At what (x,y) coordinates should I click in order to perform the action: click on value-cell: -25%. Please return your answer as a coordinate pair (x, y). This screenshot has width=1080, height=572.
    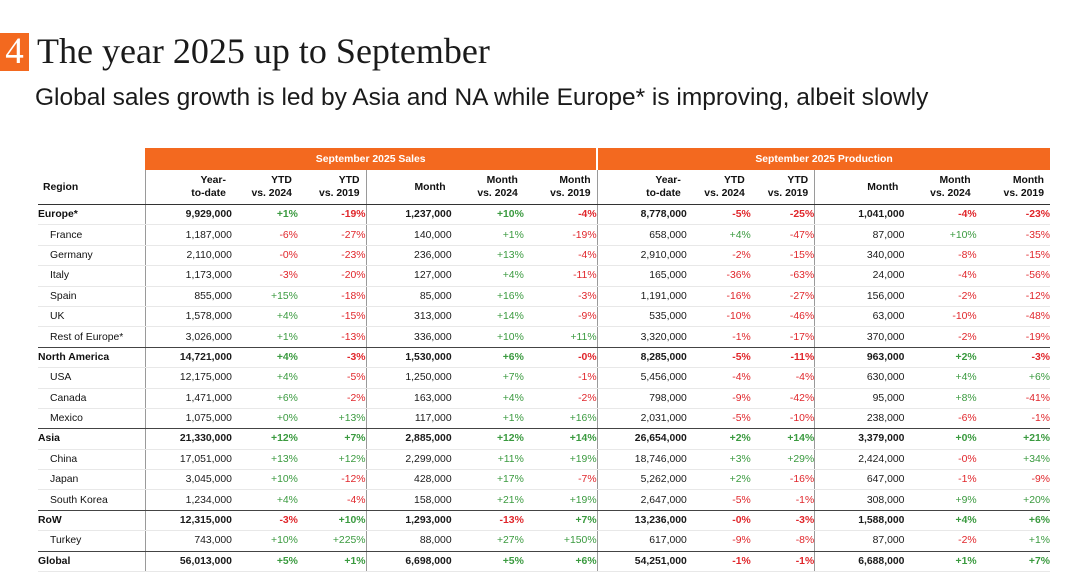
    Looking at the image, I should click on (782, 215).